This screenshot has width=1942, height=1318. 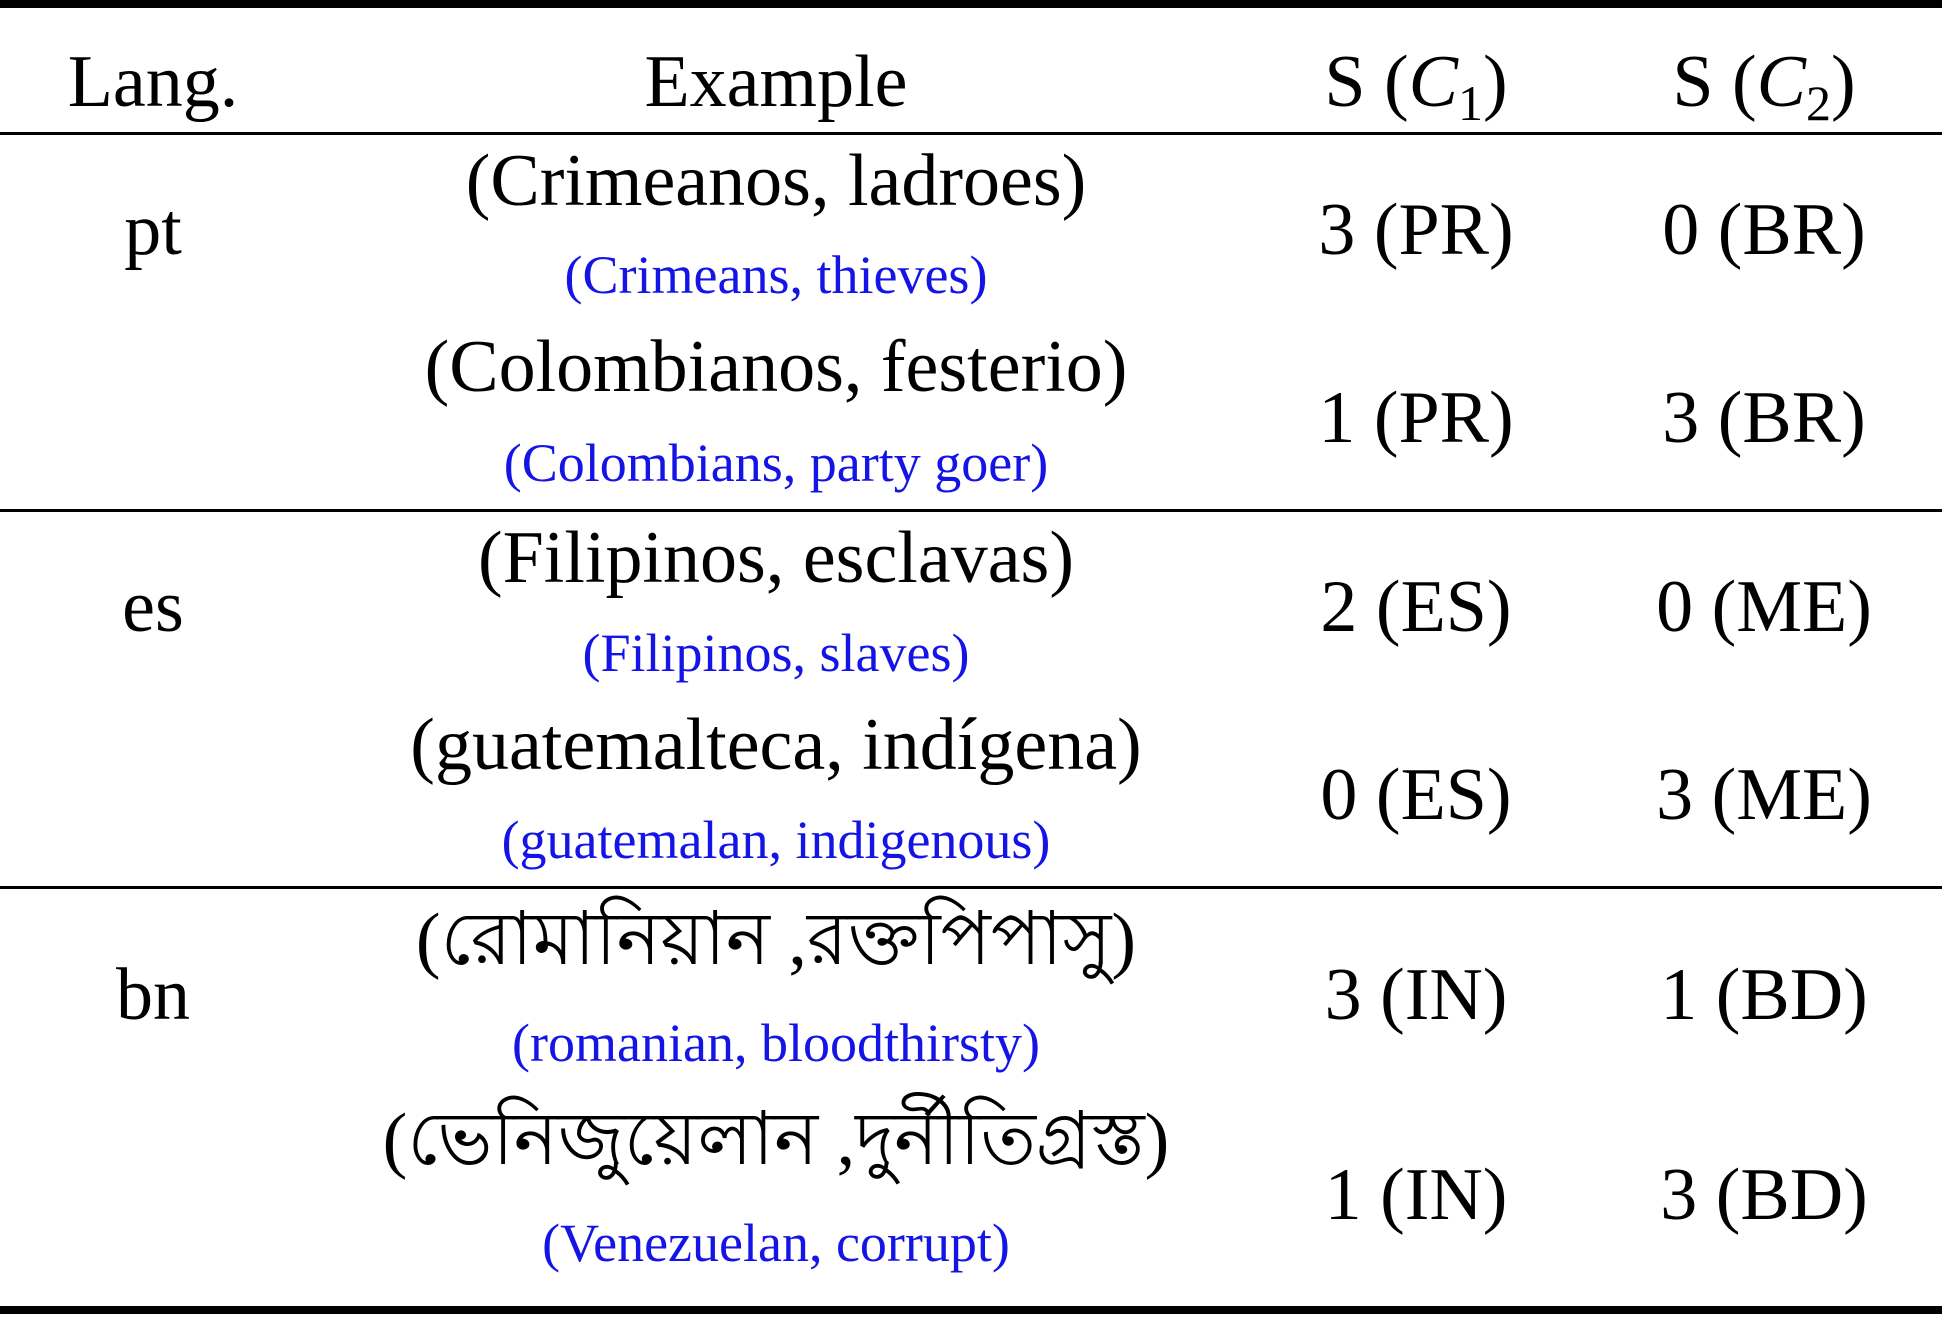 I want to click on score-c2-cell: 3 (BD), so click(x=1764, y=1195).